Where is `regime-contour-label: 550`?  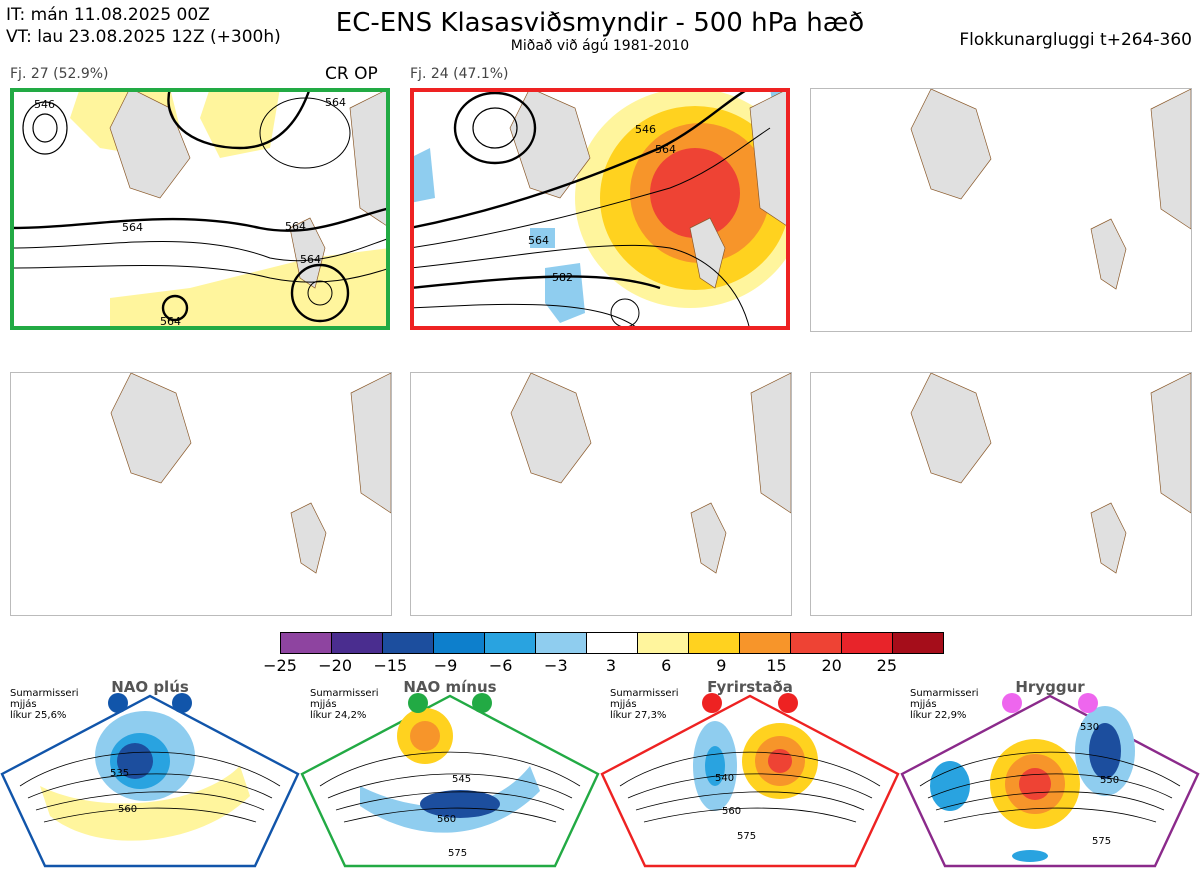
regime-contour-label: 550 is located at coordinates (1110, 780).